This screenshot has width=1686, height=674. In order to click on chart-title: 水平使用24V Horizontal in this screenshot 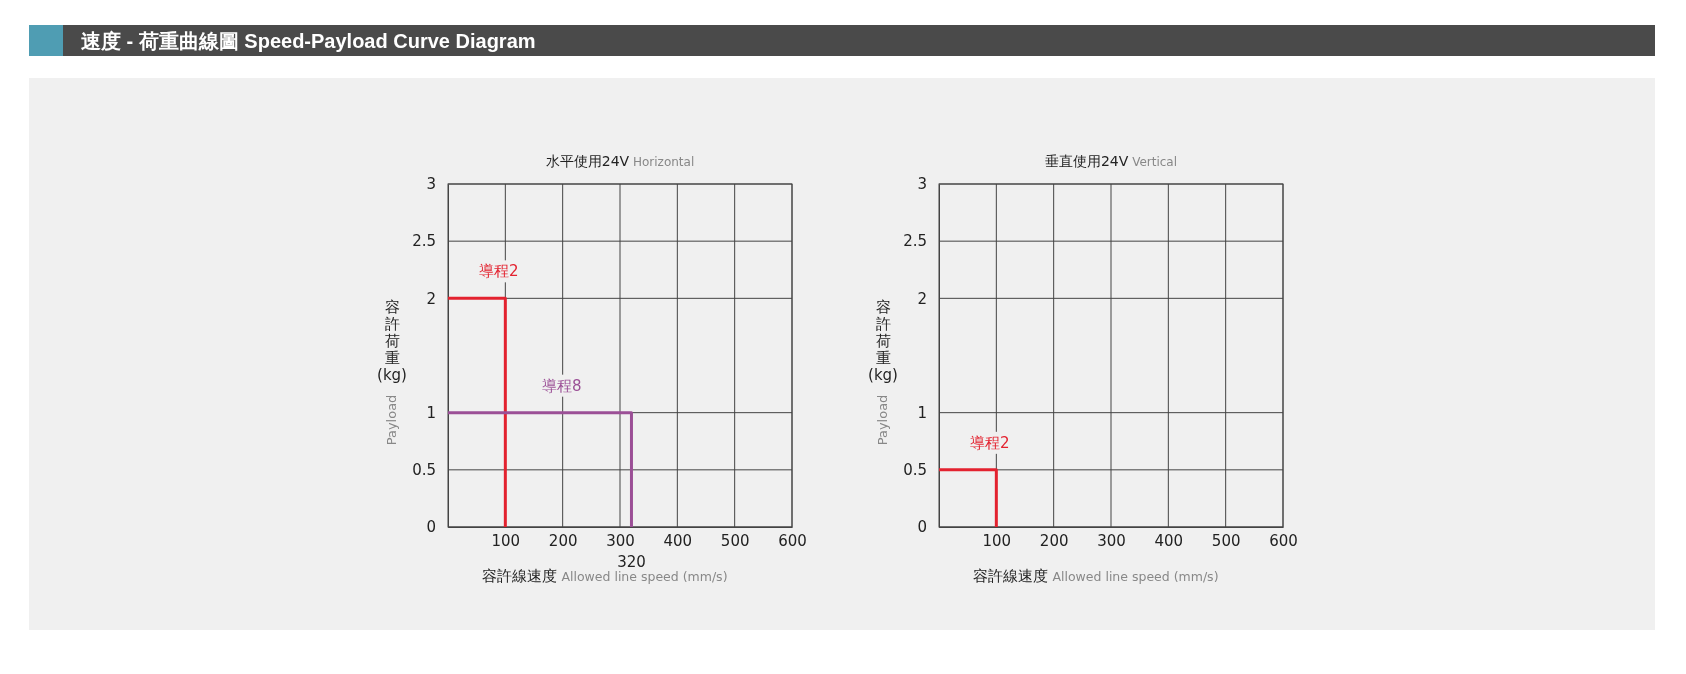, I will do `click(620, 161)`.